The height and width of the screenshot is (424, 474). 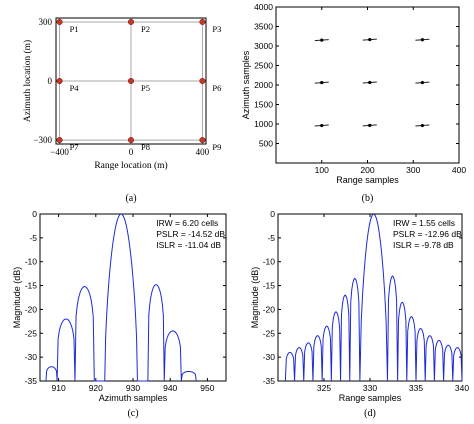 I want to click on d-x-tick-label: 330, so click(x=370, y=388).